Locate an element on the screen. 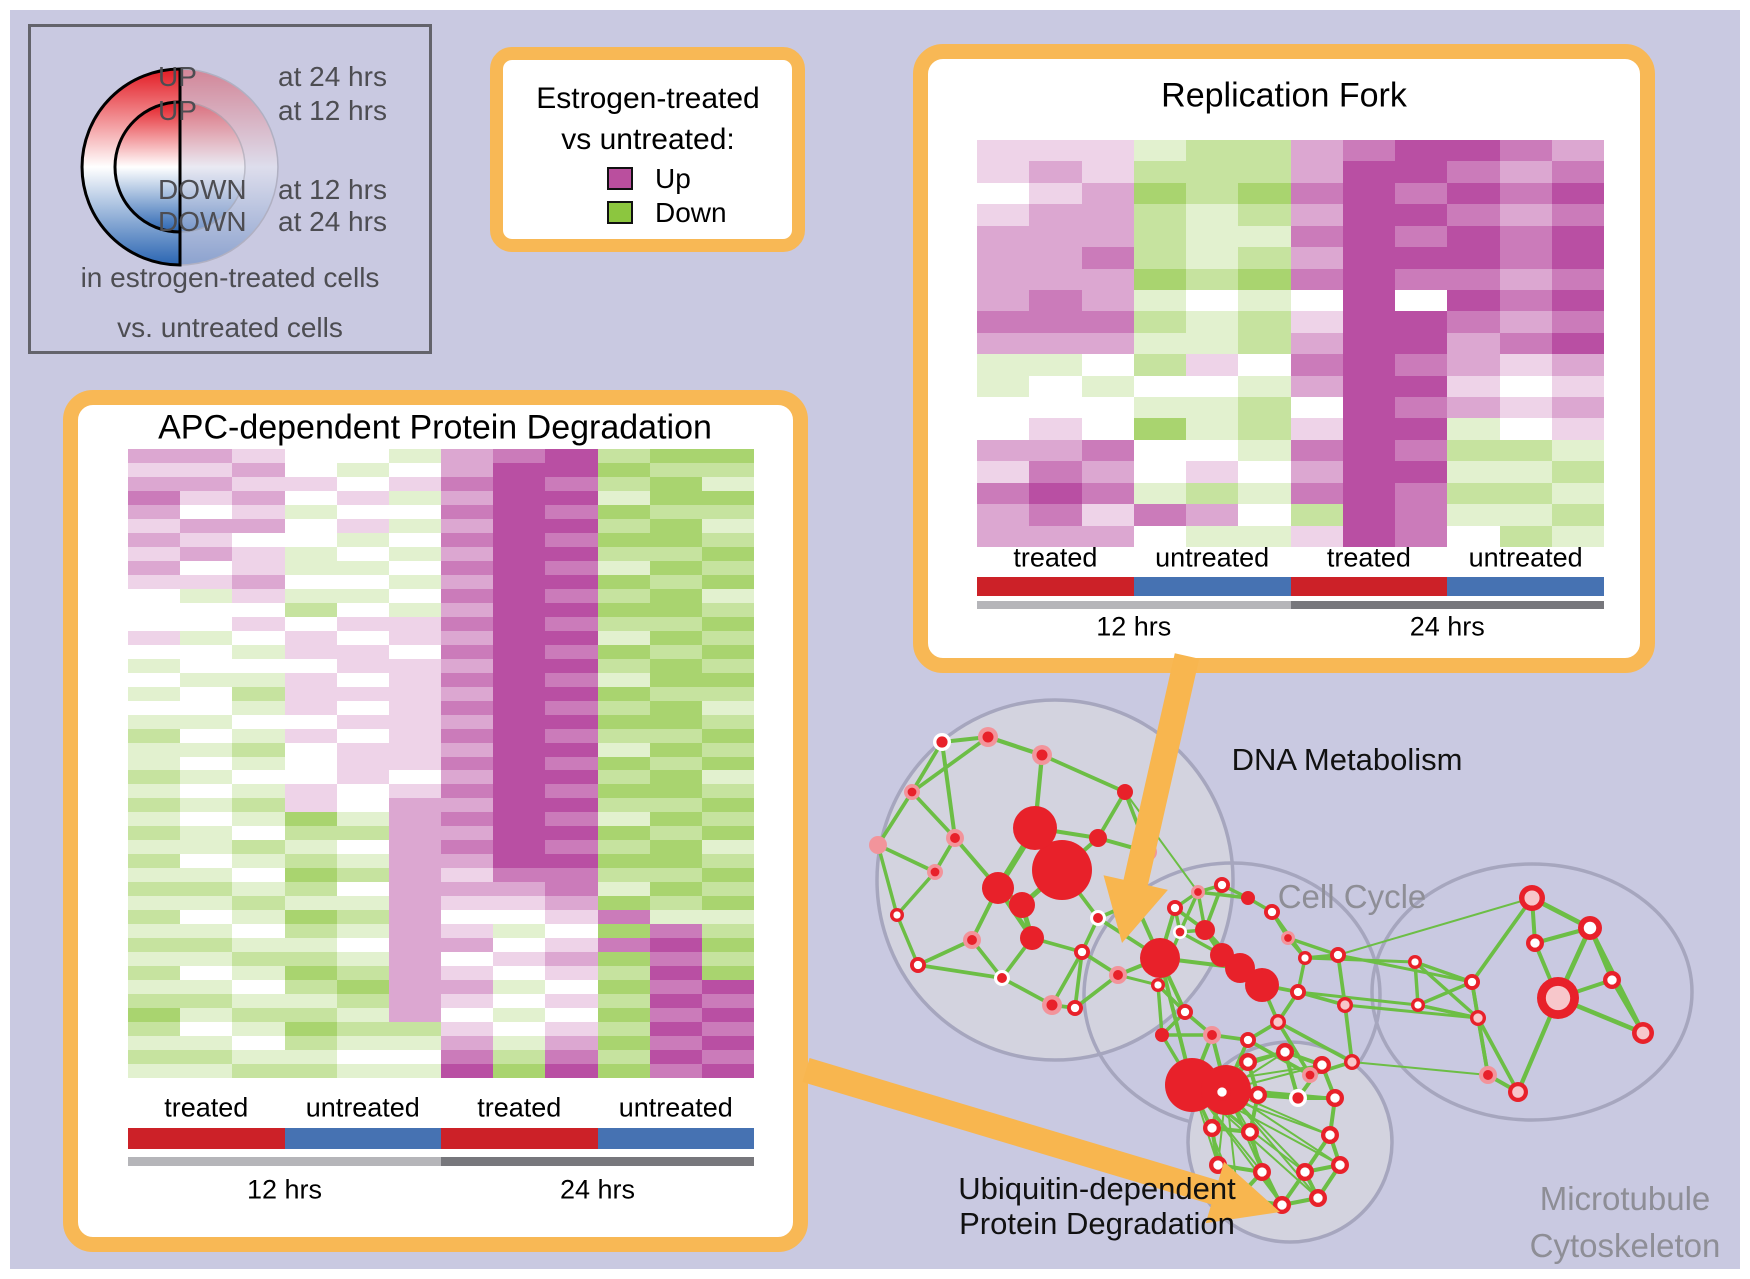  ring-legend-footer-1: in estrogen-treated cells is located at coordinates (230, 277).